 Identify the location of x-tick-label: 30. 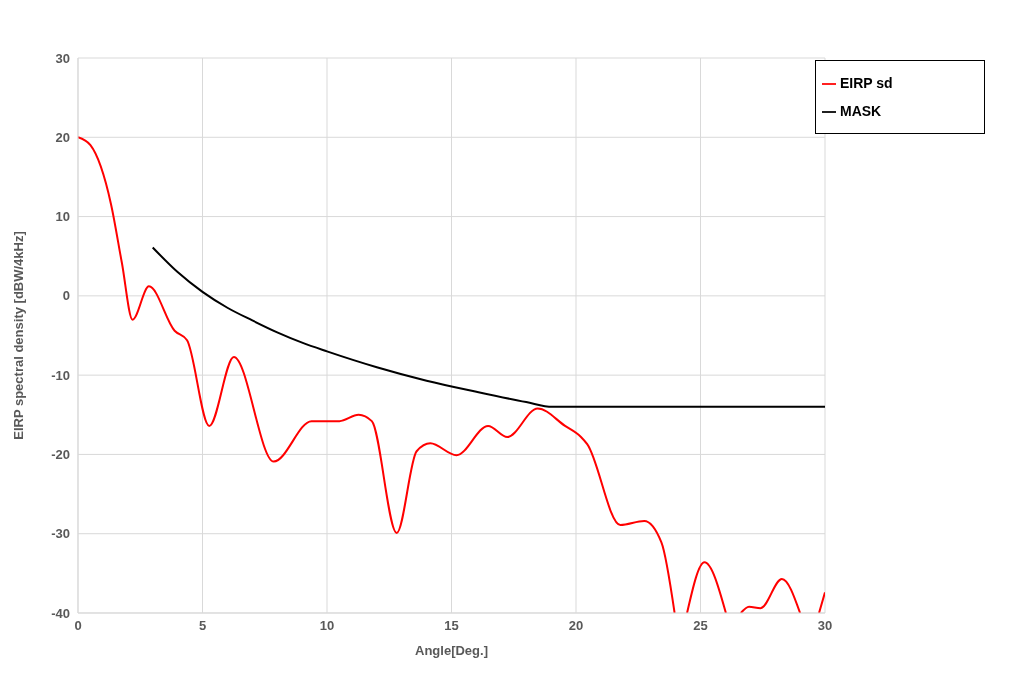
(825, 626).